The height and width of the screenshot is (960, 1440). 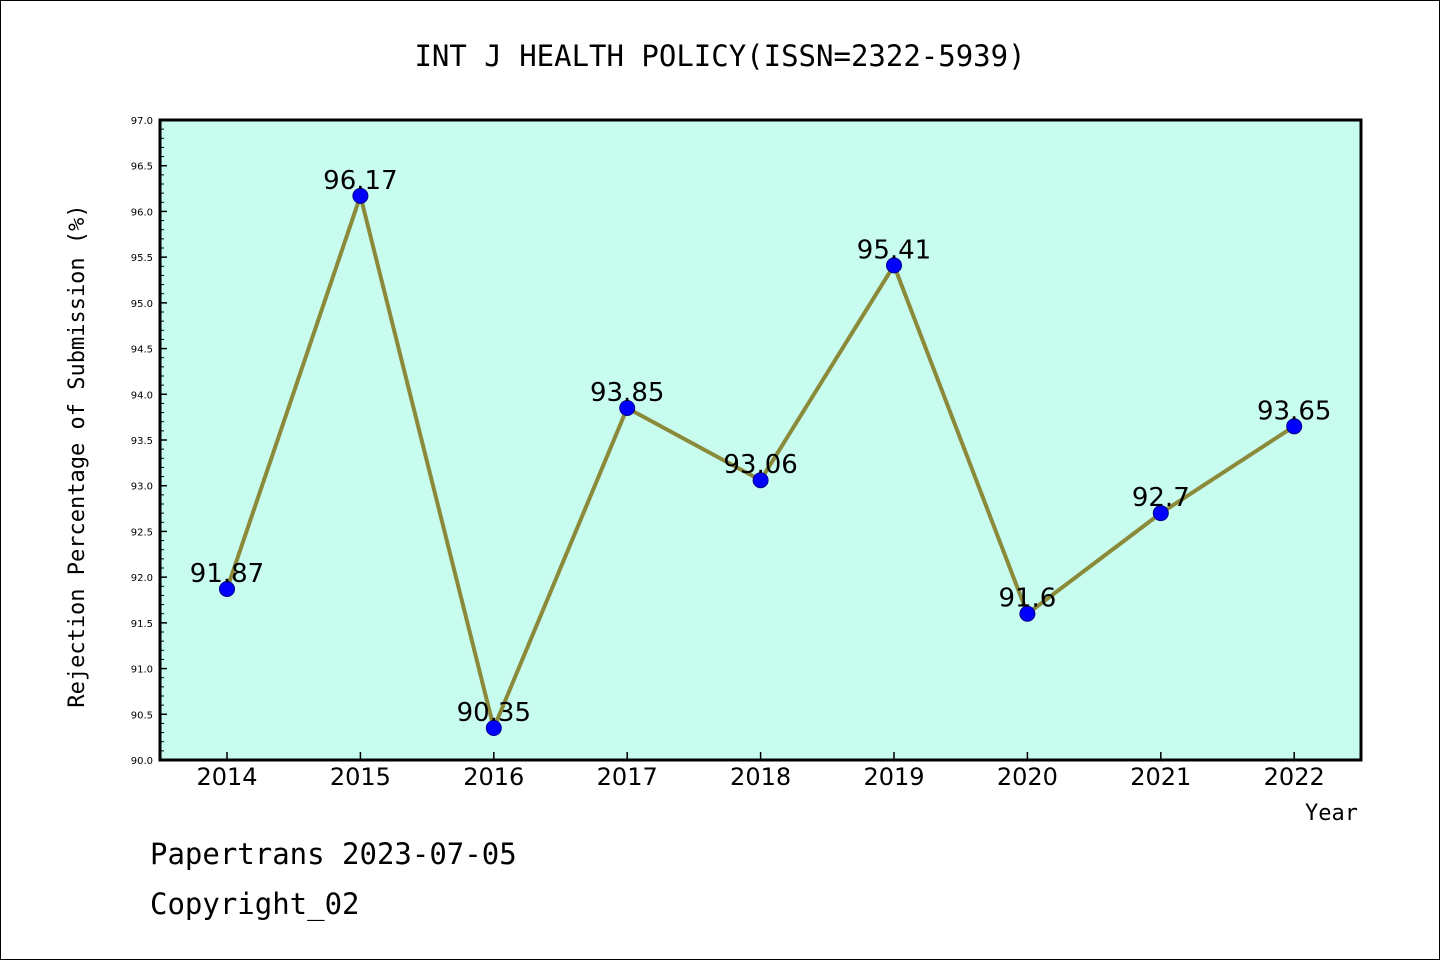 What do you see at coordinates (627, 777) in the screenshot?
I see `x-tick-label: 2017` at bounding box center [627, 777].